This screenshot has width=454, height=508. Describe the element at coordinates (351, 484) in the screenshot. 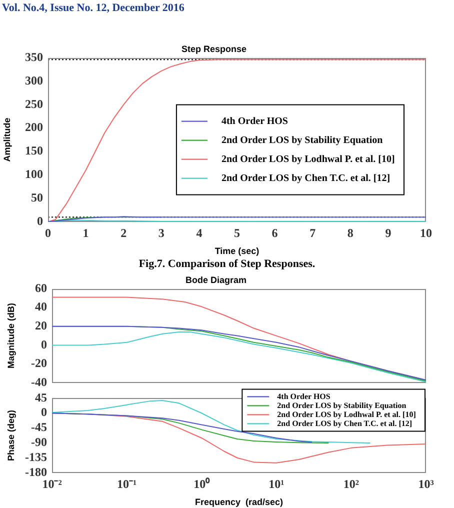

I see `x-tick-label: 10²` at that location.